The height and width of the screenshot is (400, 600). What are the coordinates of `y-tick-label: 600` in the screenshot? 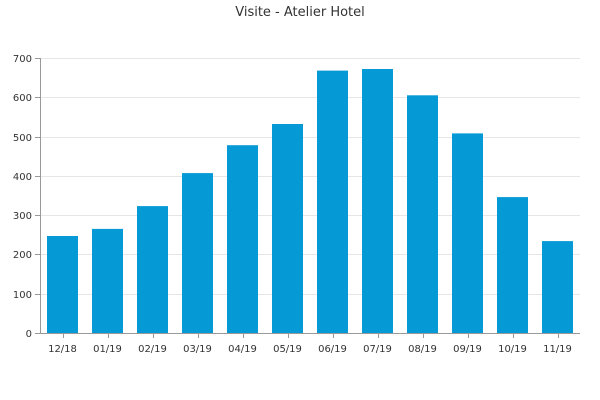 It's located at (22, 98).